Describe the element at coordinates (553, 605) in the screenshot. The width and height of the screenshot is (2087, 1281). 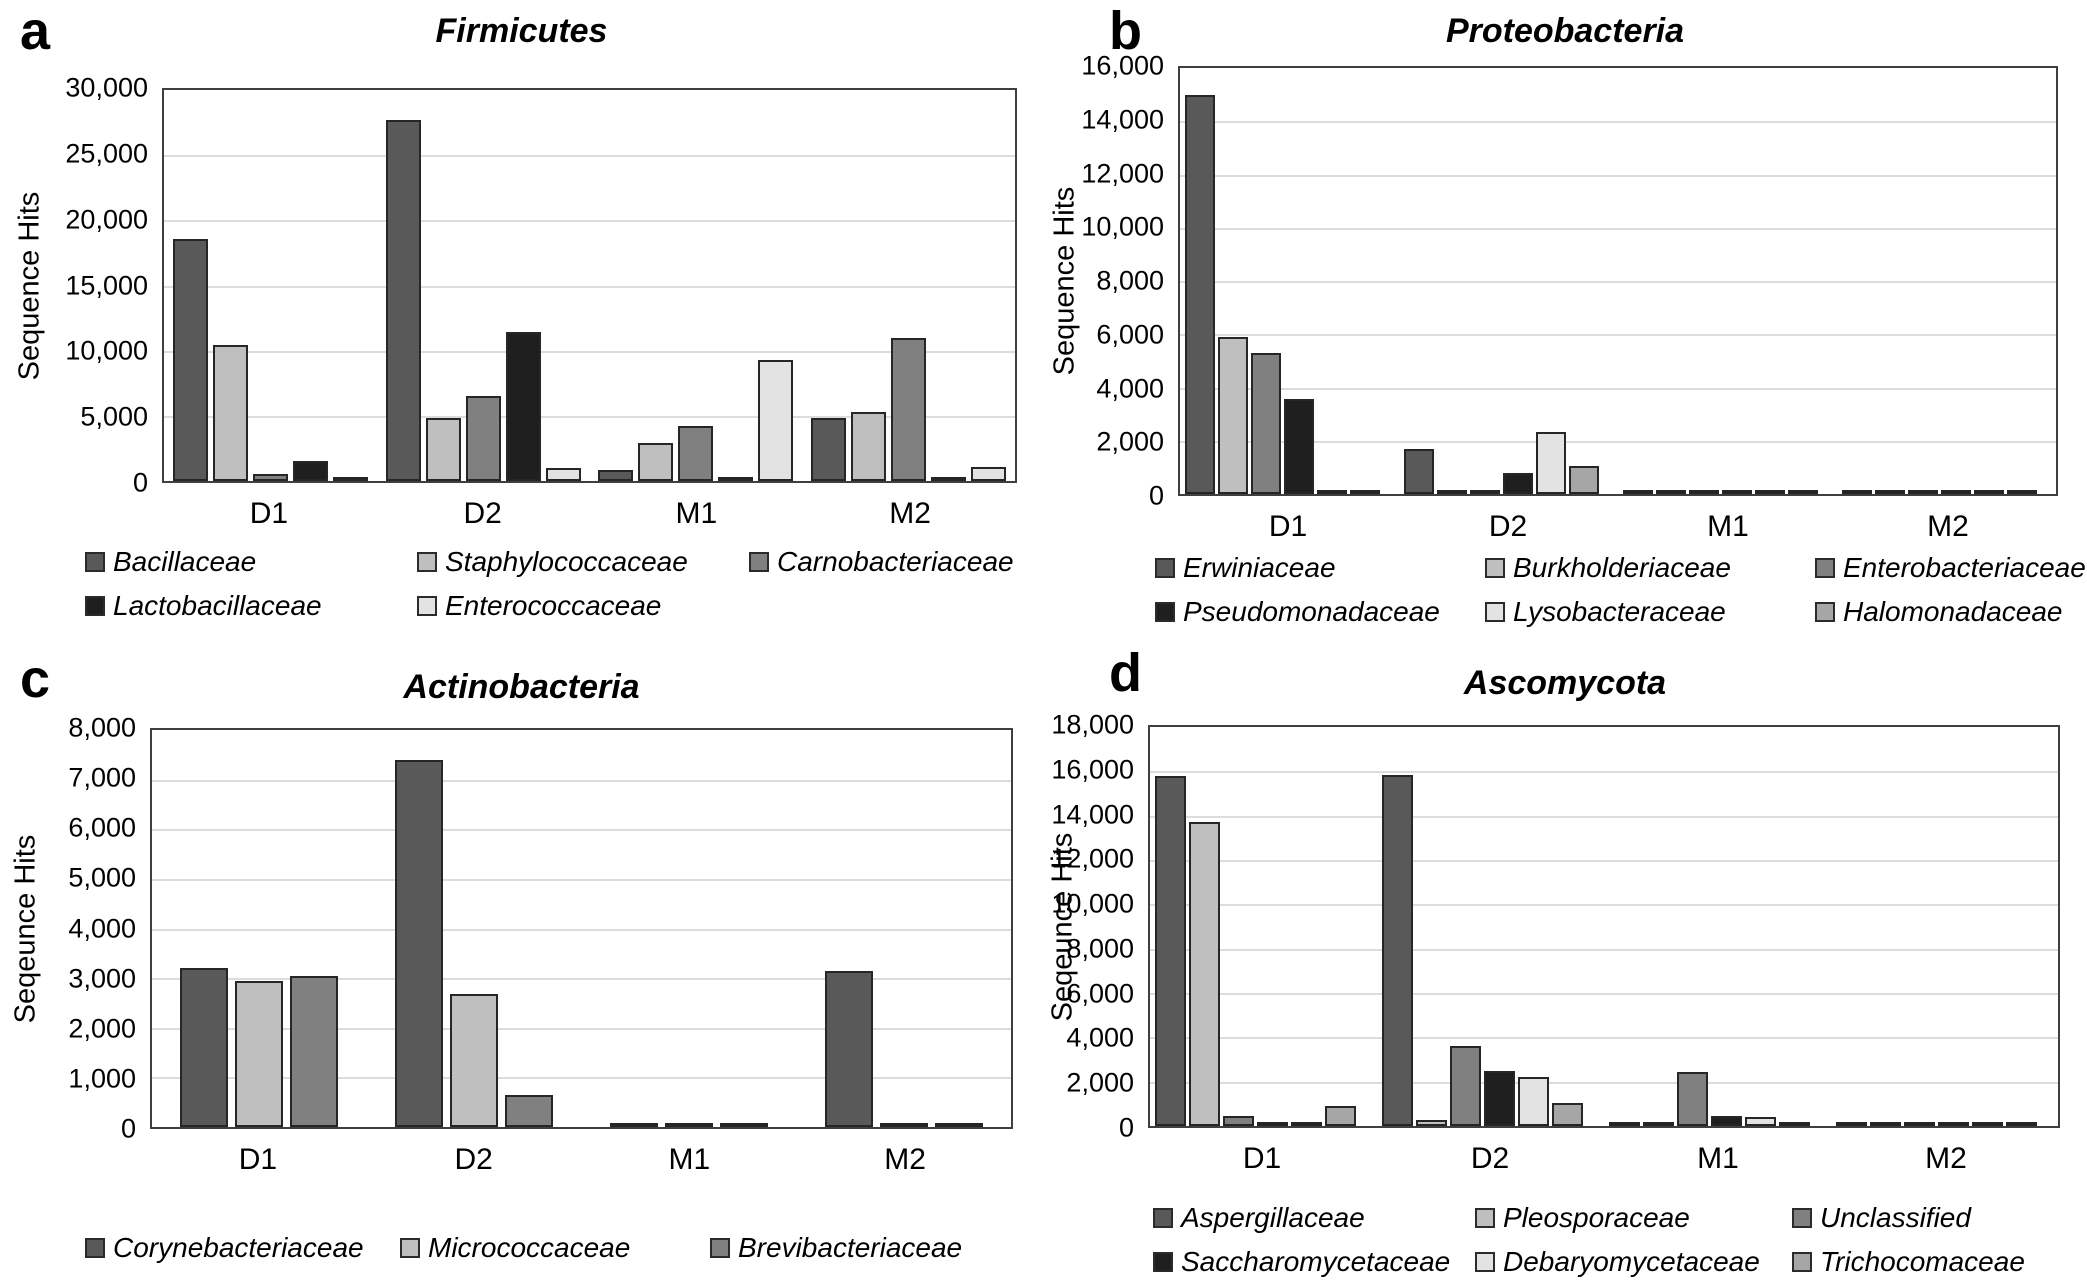
I see `legend-label: Enterococcaceae` at that location.